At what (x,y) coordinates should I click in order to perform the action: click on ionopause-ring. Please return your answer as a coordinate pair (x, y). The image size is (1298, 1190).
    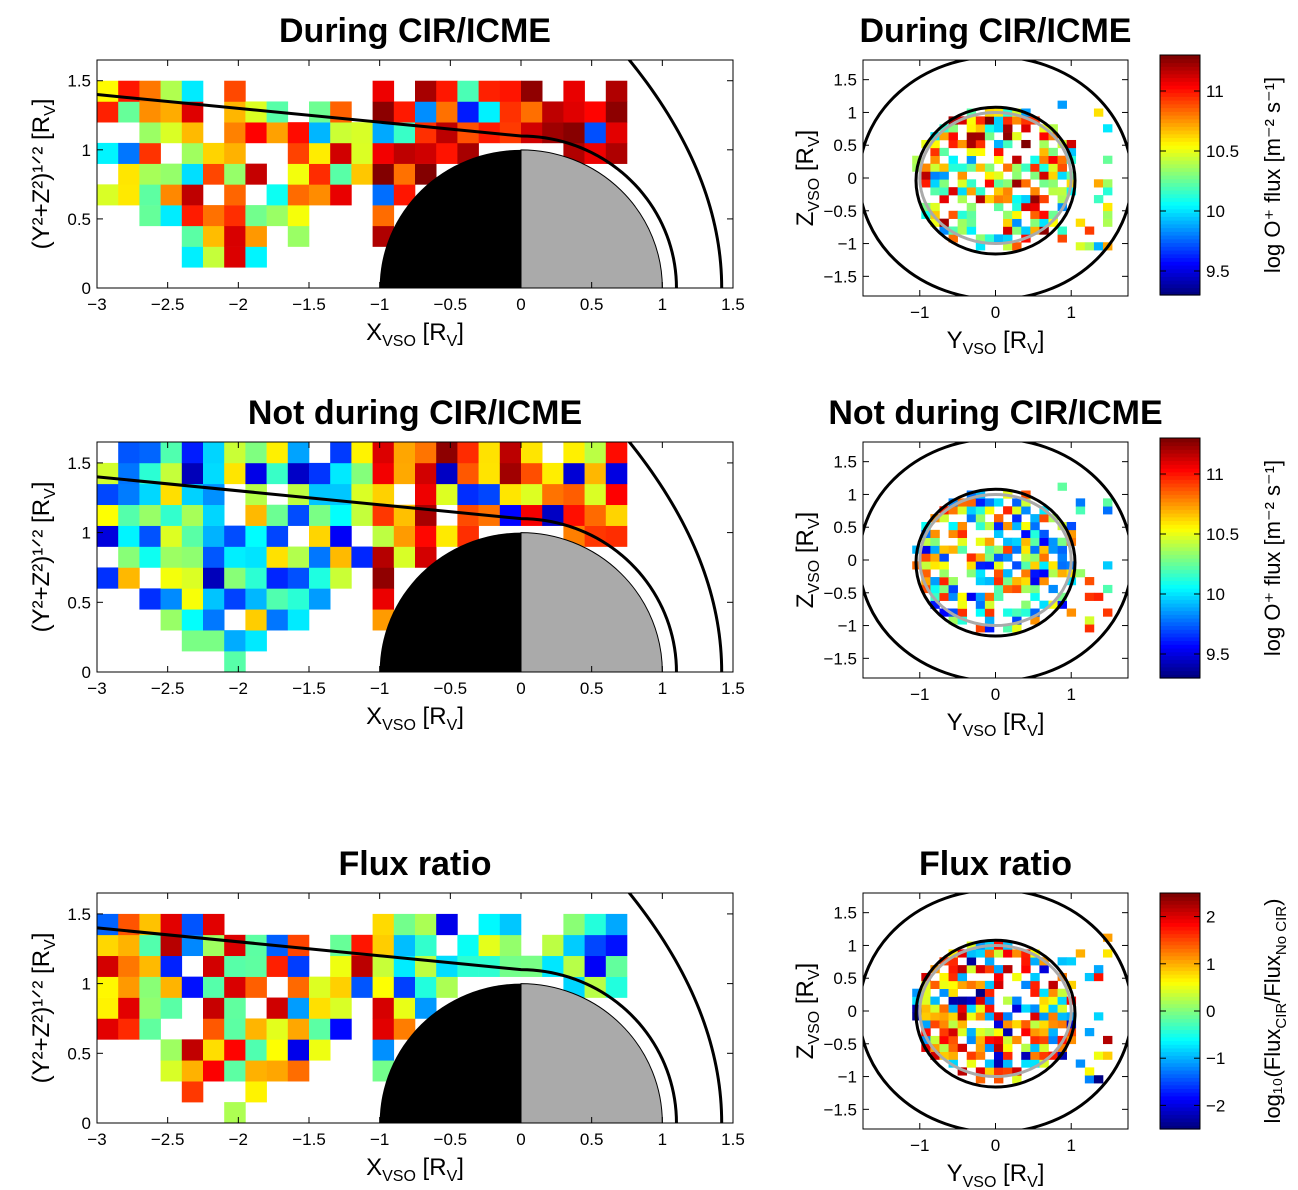
    Looking at the image, I should click on (995, 562).